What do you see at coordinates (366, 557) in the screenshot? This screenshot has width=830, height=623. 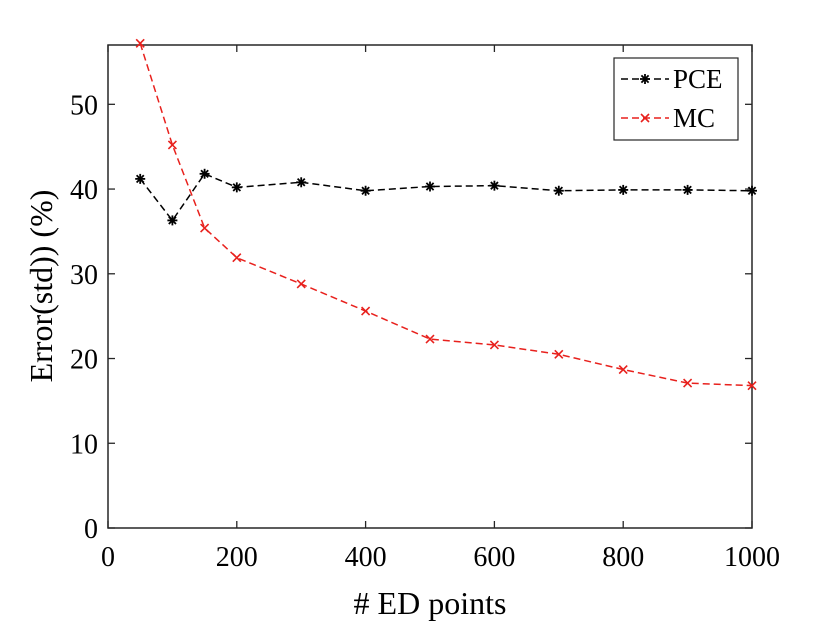 I see `x-tick-label: 400` at bounding box center [366, 557].